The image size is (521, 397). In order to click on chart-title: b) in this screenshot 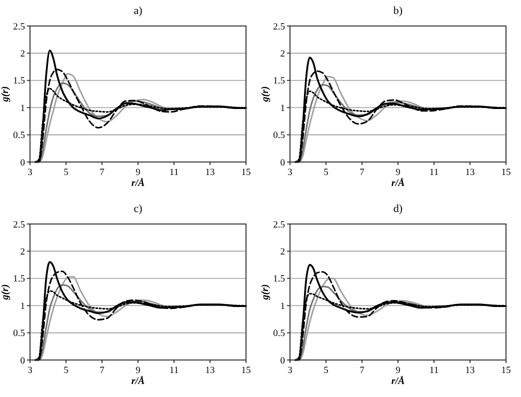, I will do `click(398, 11)`.